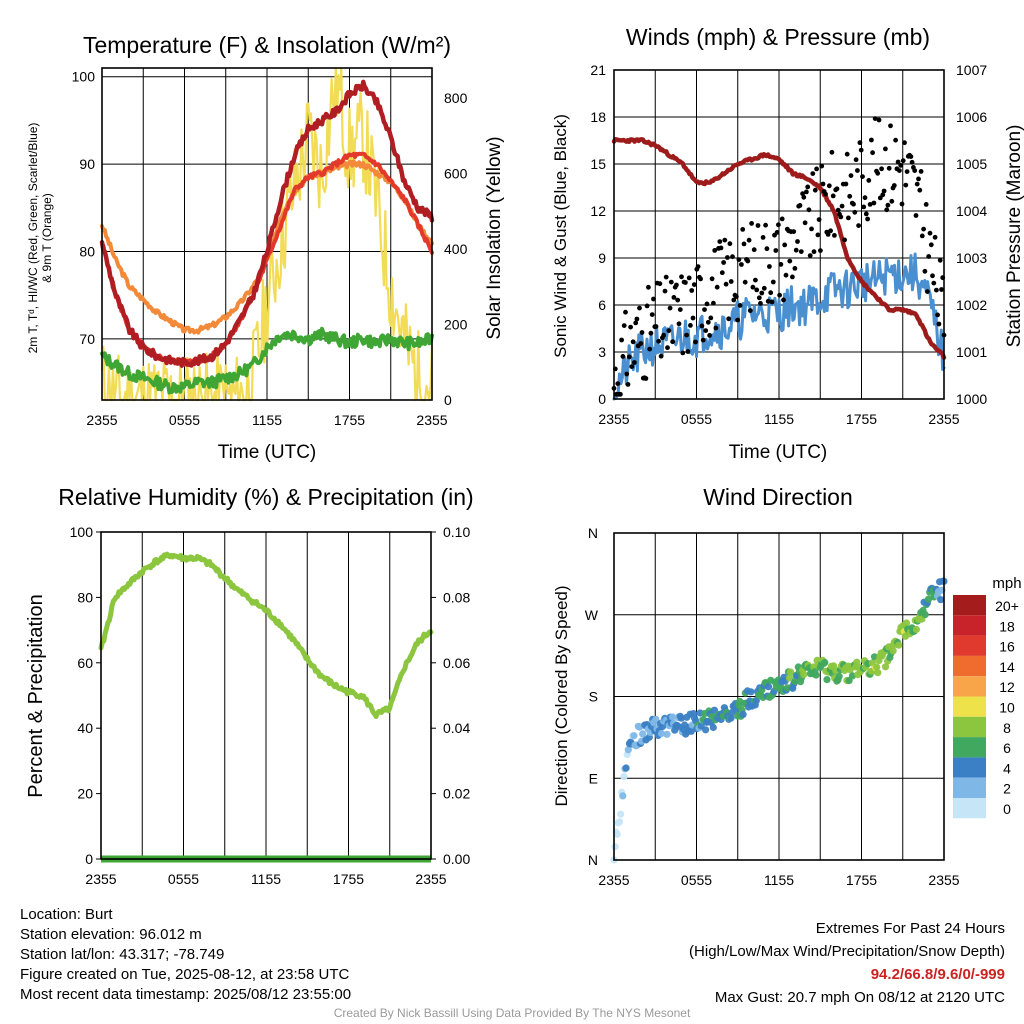 The image size is (1024, 1024). I want to click on legend-label: 20+, so click(1007, 606).